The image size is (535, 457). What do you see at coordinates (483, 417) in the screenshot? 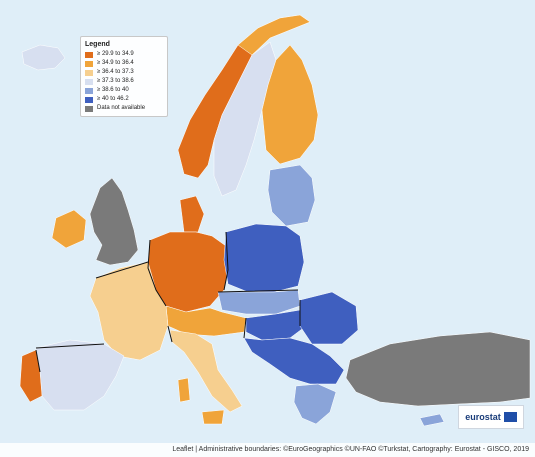
I see `logo-text: eurostat` at bounding box center [483, 417].